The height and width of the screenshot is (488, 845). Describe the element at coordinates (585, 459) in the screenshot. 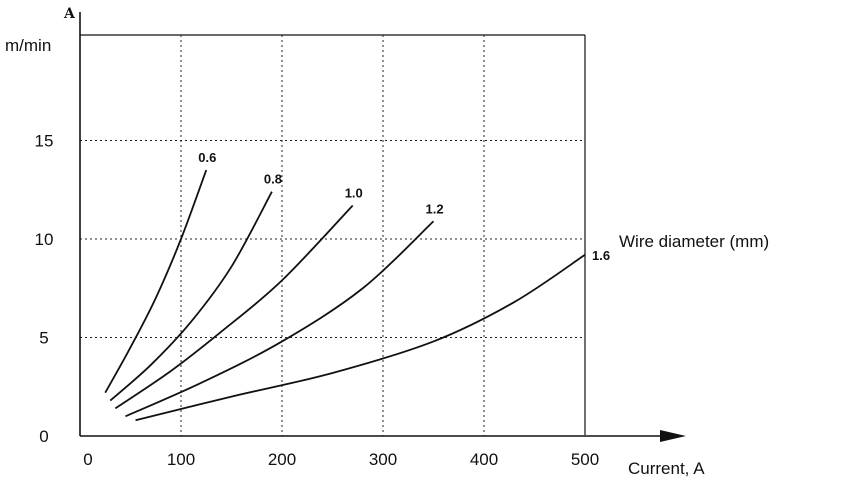

I see `x-tick-500: 500` at that location.